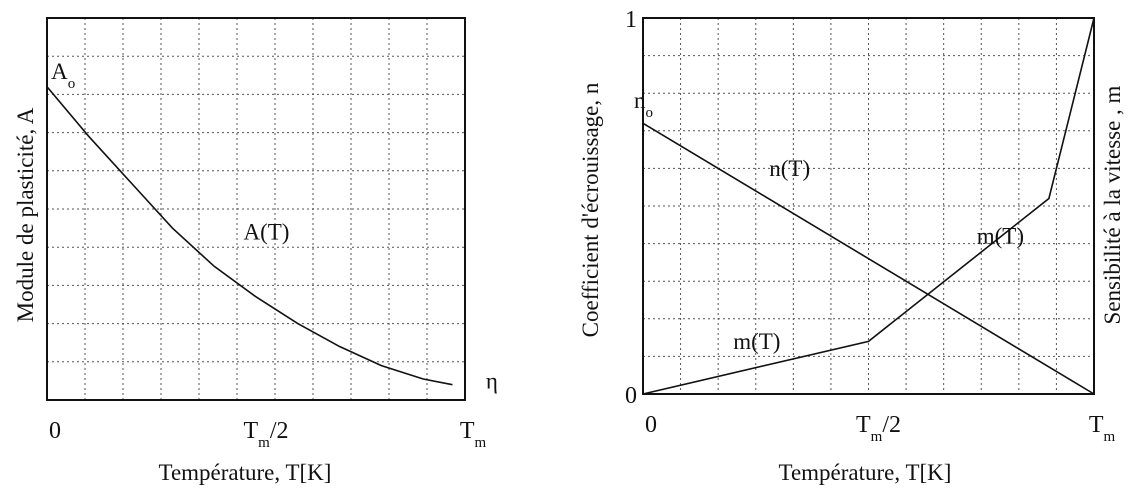  What do you see at coordinates (1112, 204) in the screenshot?
I see `right-ylabel-secondary: Sensibilité à la vitesse , m` at bounding box center [1112, 204].